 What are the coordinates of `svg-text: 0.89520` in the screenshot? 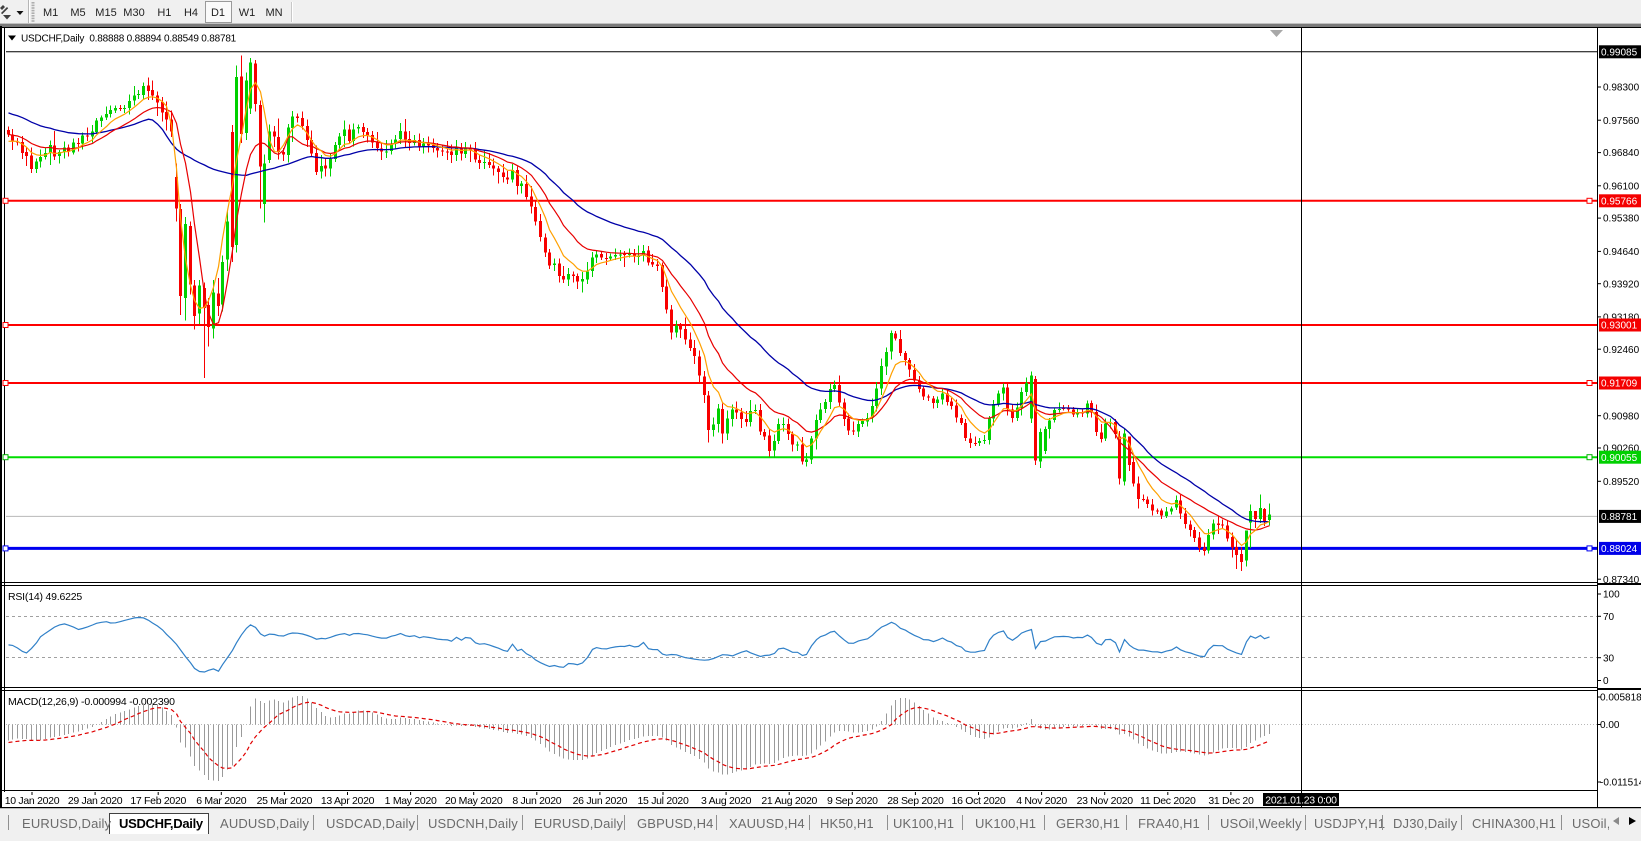 It's located at (1621, 482).